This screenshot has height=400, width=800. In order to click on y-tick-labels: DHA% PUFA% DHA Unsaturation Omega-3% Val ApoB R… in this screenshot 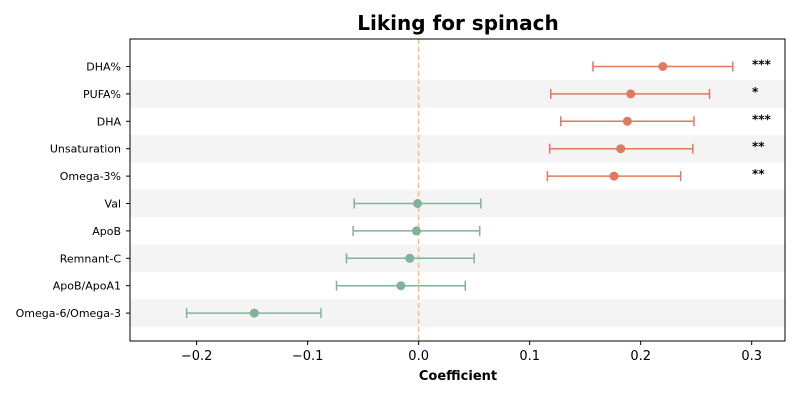, I will do `click(73, 190)`.